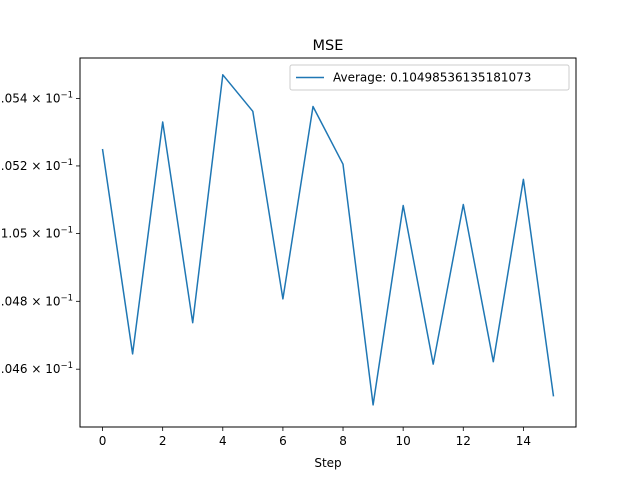 The image size is (640, 480). I want to click on x-axis-label: Step, so click(327, 463).